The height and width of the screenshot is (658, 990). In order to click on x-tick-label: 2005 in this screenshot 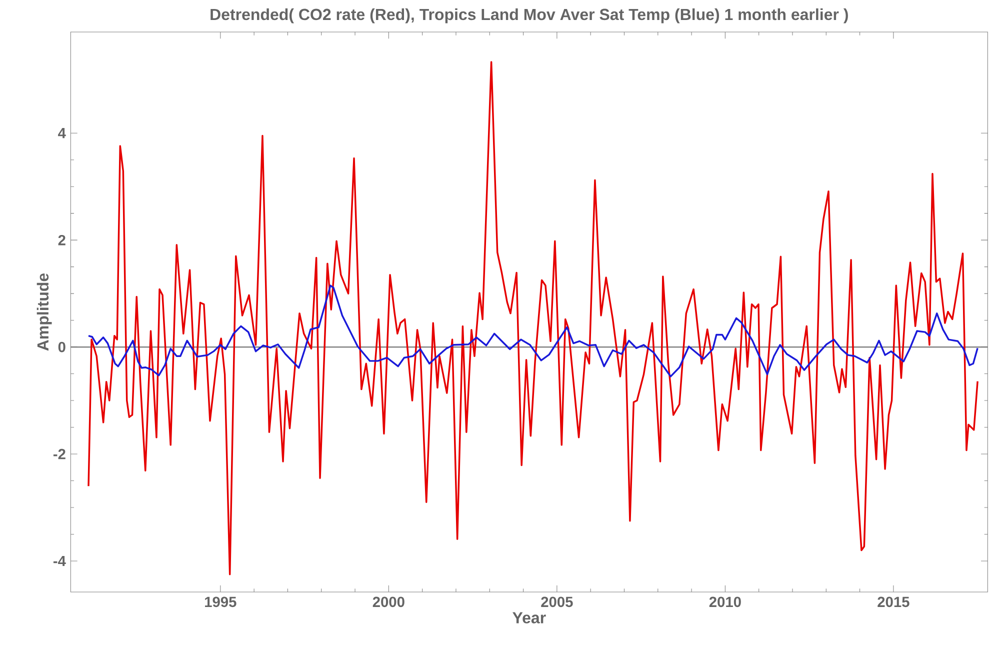, I will do `click(557, 602)`.